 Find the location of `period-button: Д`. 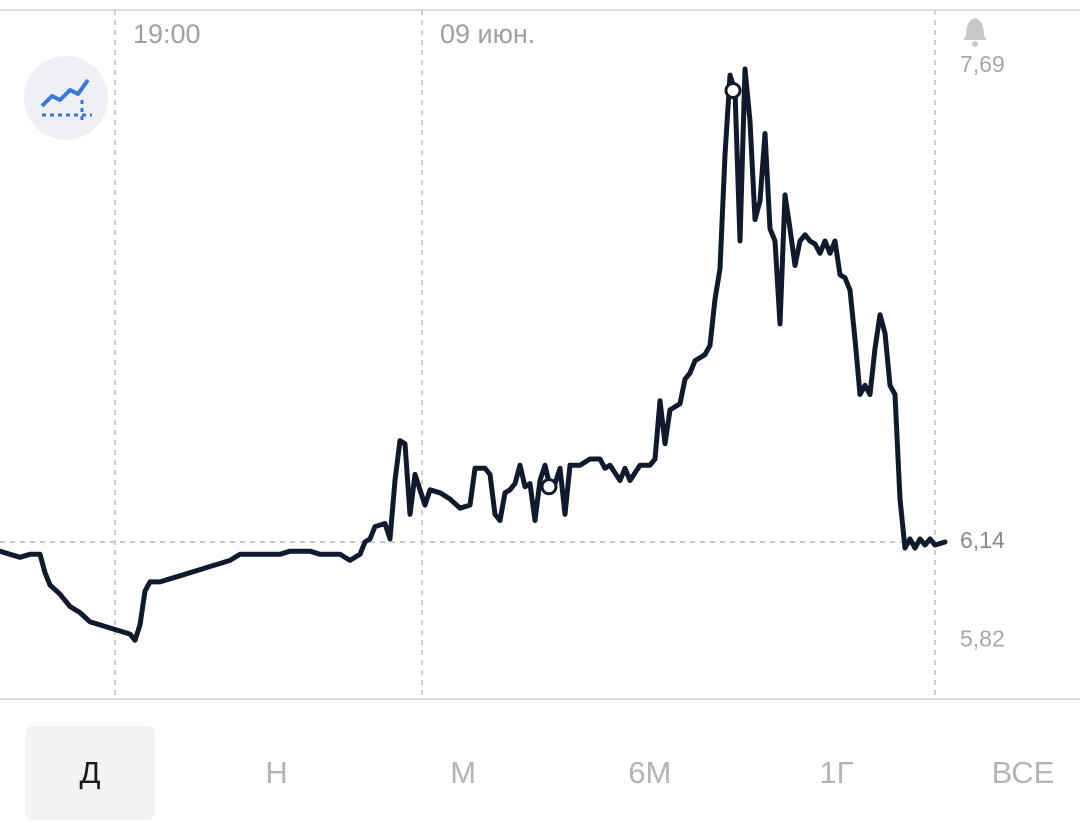

period-button: Д is located at coordinates (90, 772).